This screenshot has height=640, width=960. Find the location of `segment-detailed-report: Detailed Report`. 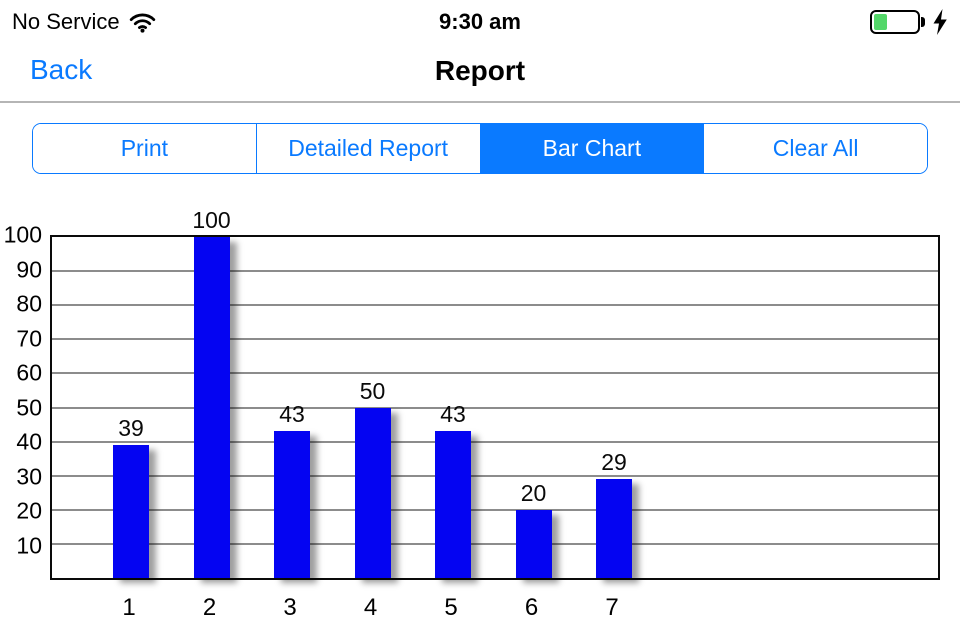

segment-detailed-report: Detailed Report is located at coordinates (367, 148).